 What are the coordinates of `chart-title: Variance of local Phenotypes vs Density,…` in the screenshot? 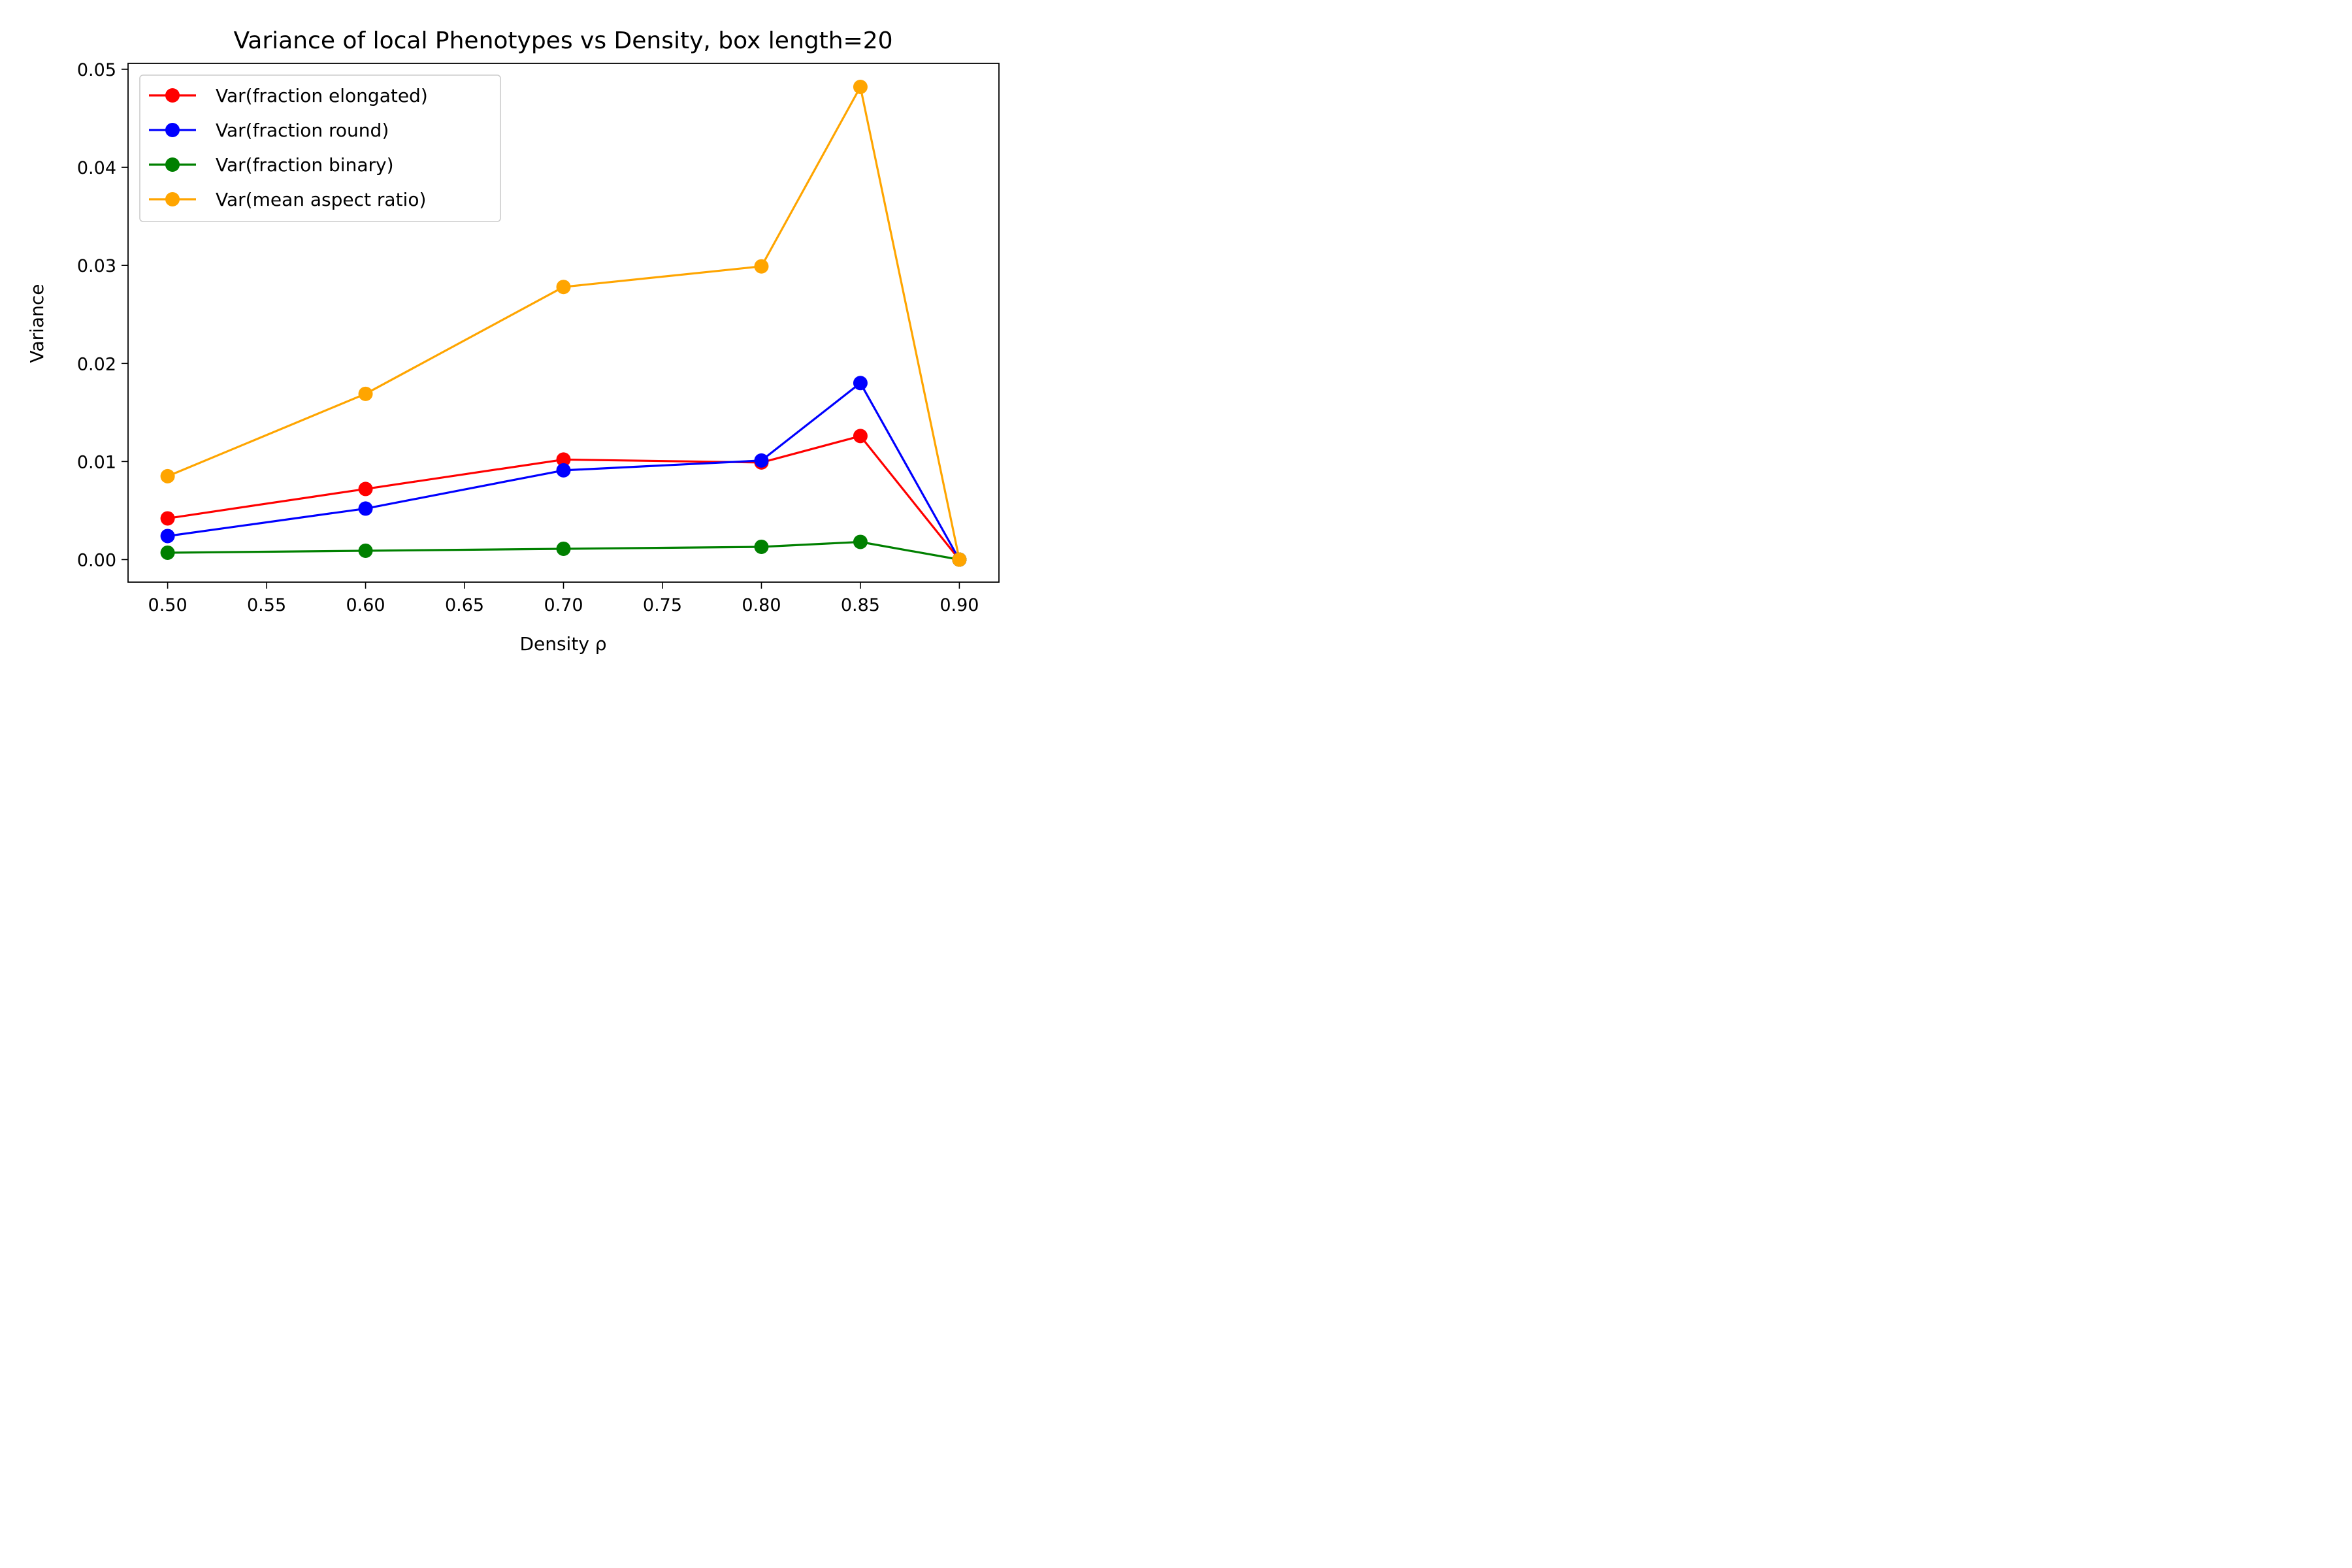 It's located at (562, 40).